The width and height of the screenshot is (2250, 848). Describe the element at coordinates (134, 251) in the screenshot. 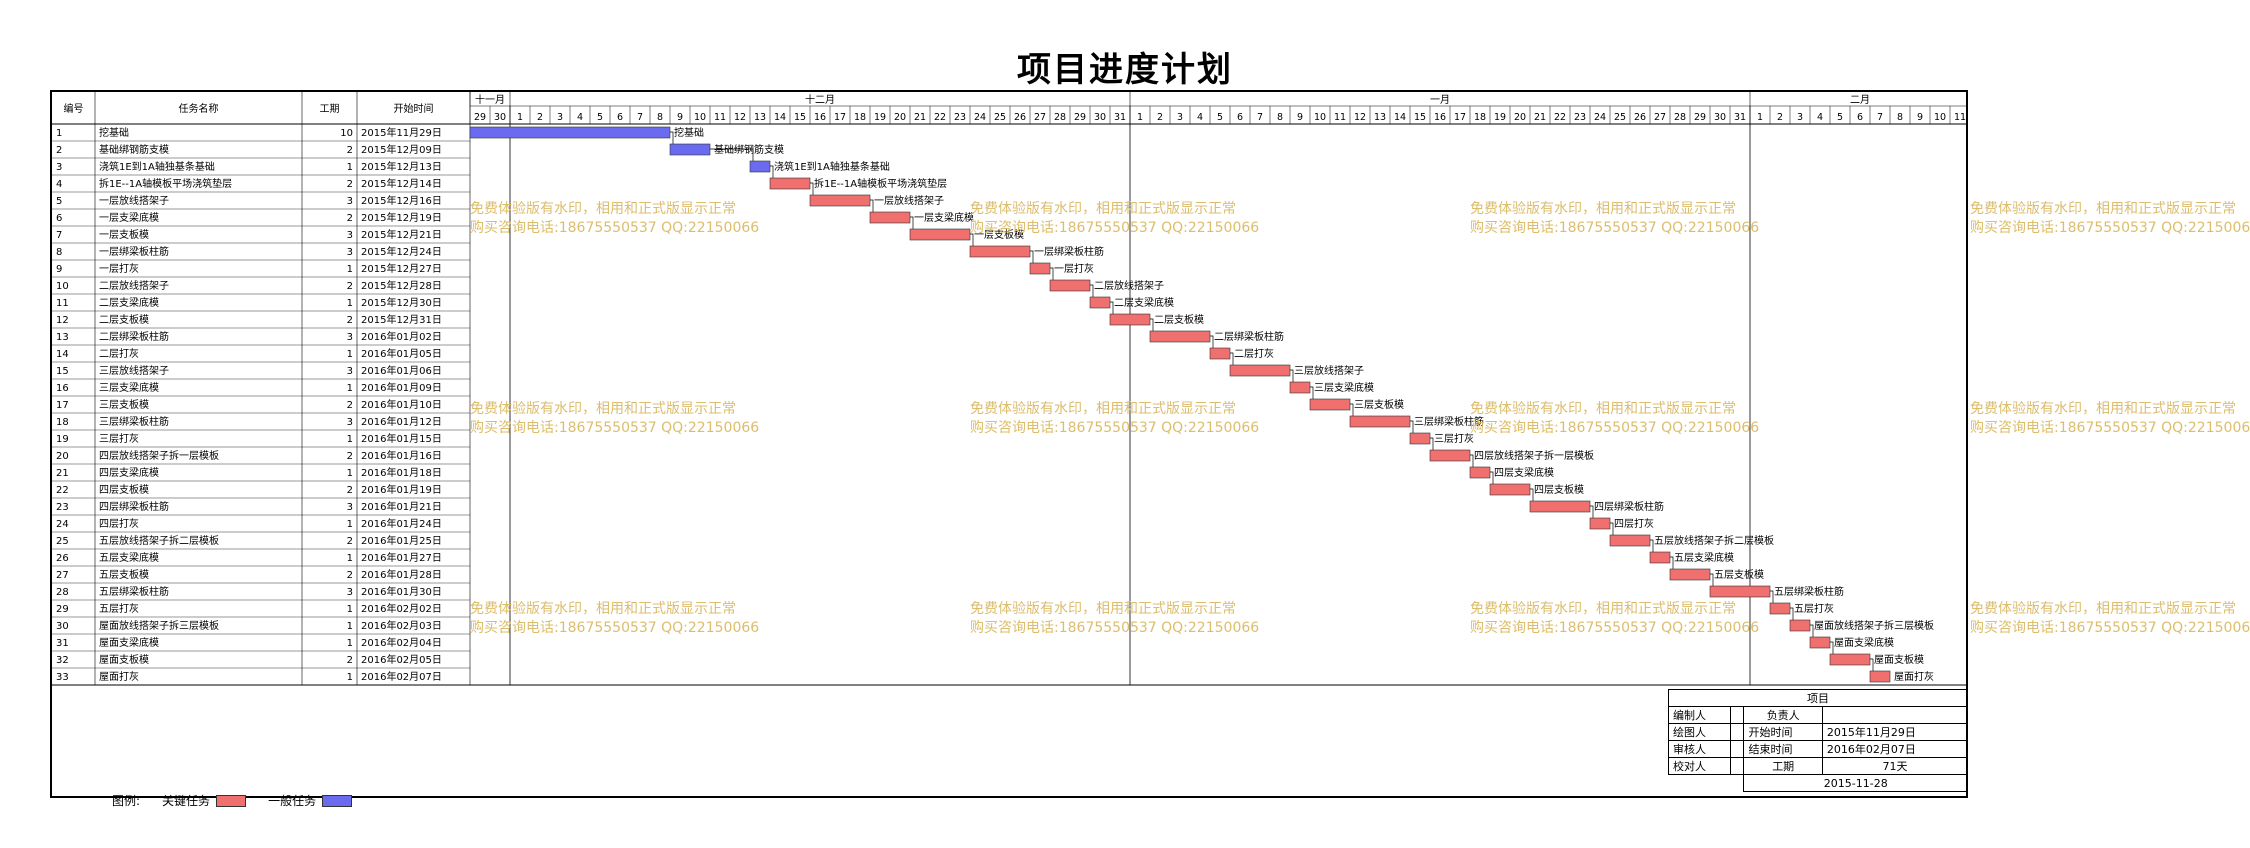

I see `task-name: 一层绑梁板柱筋` at that location.